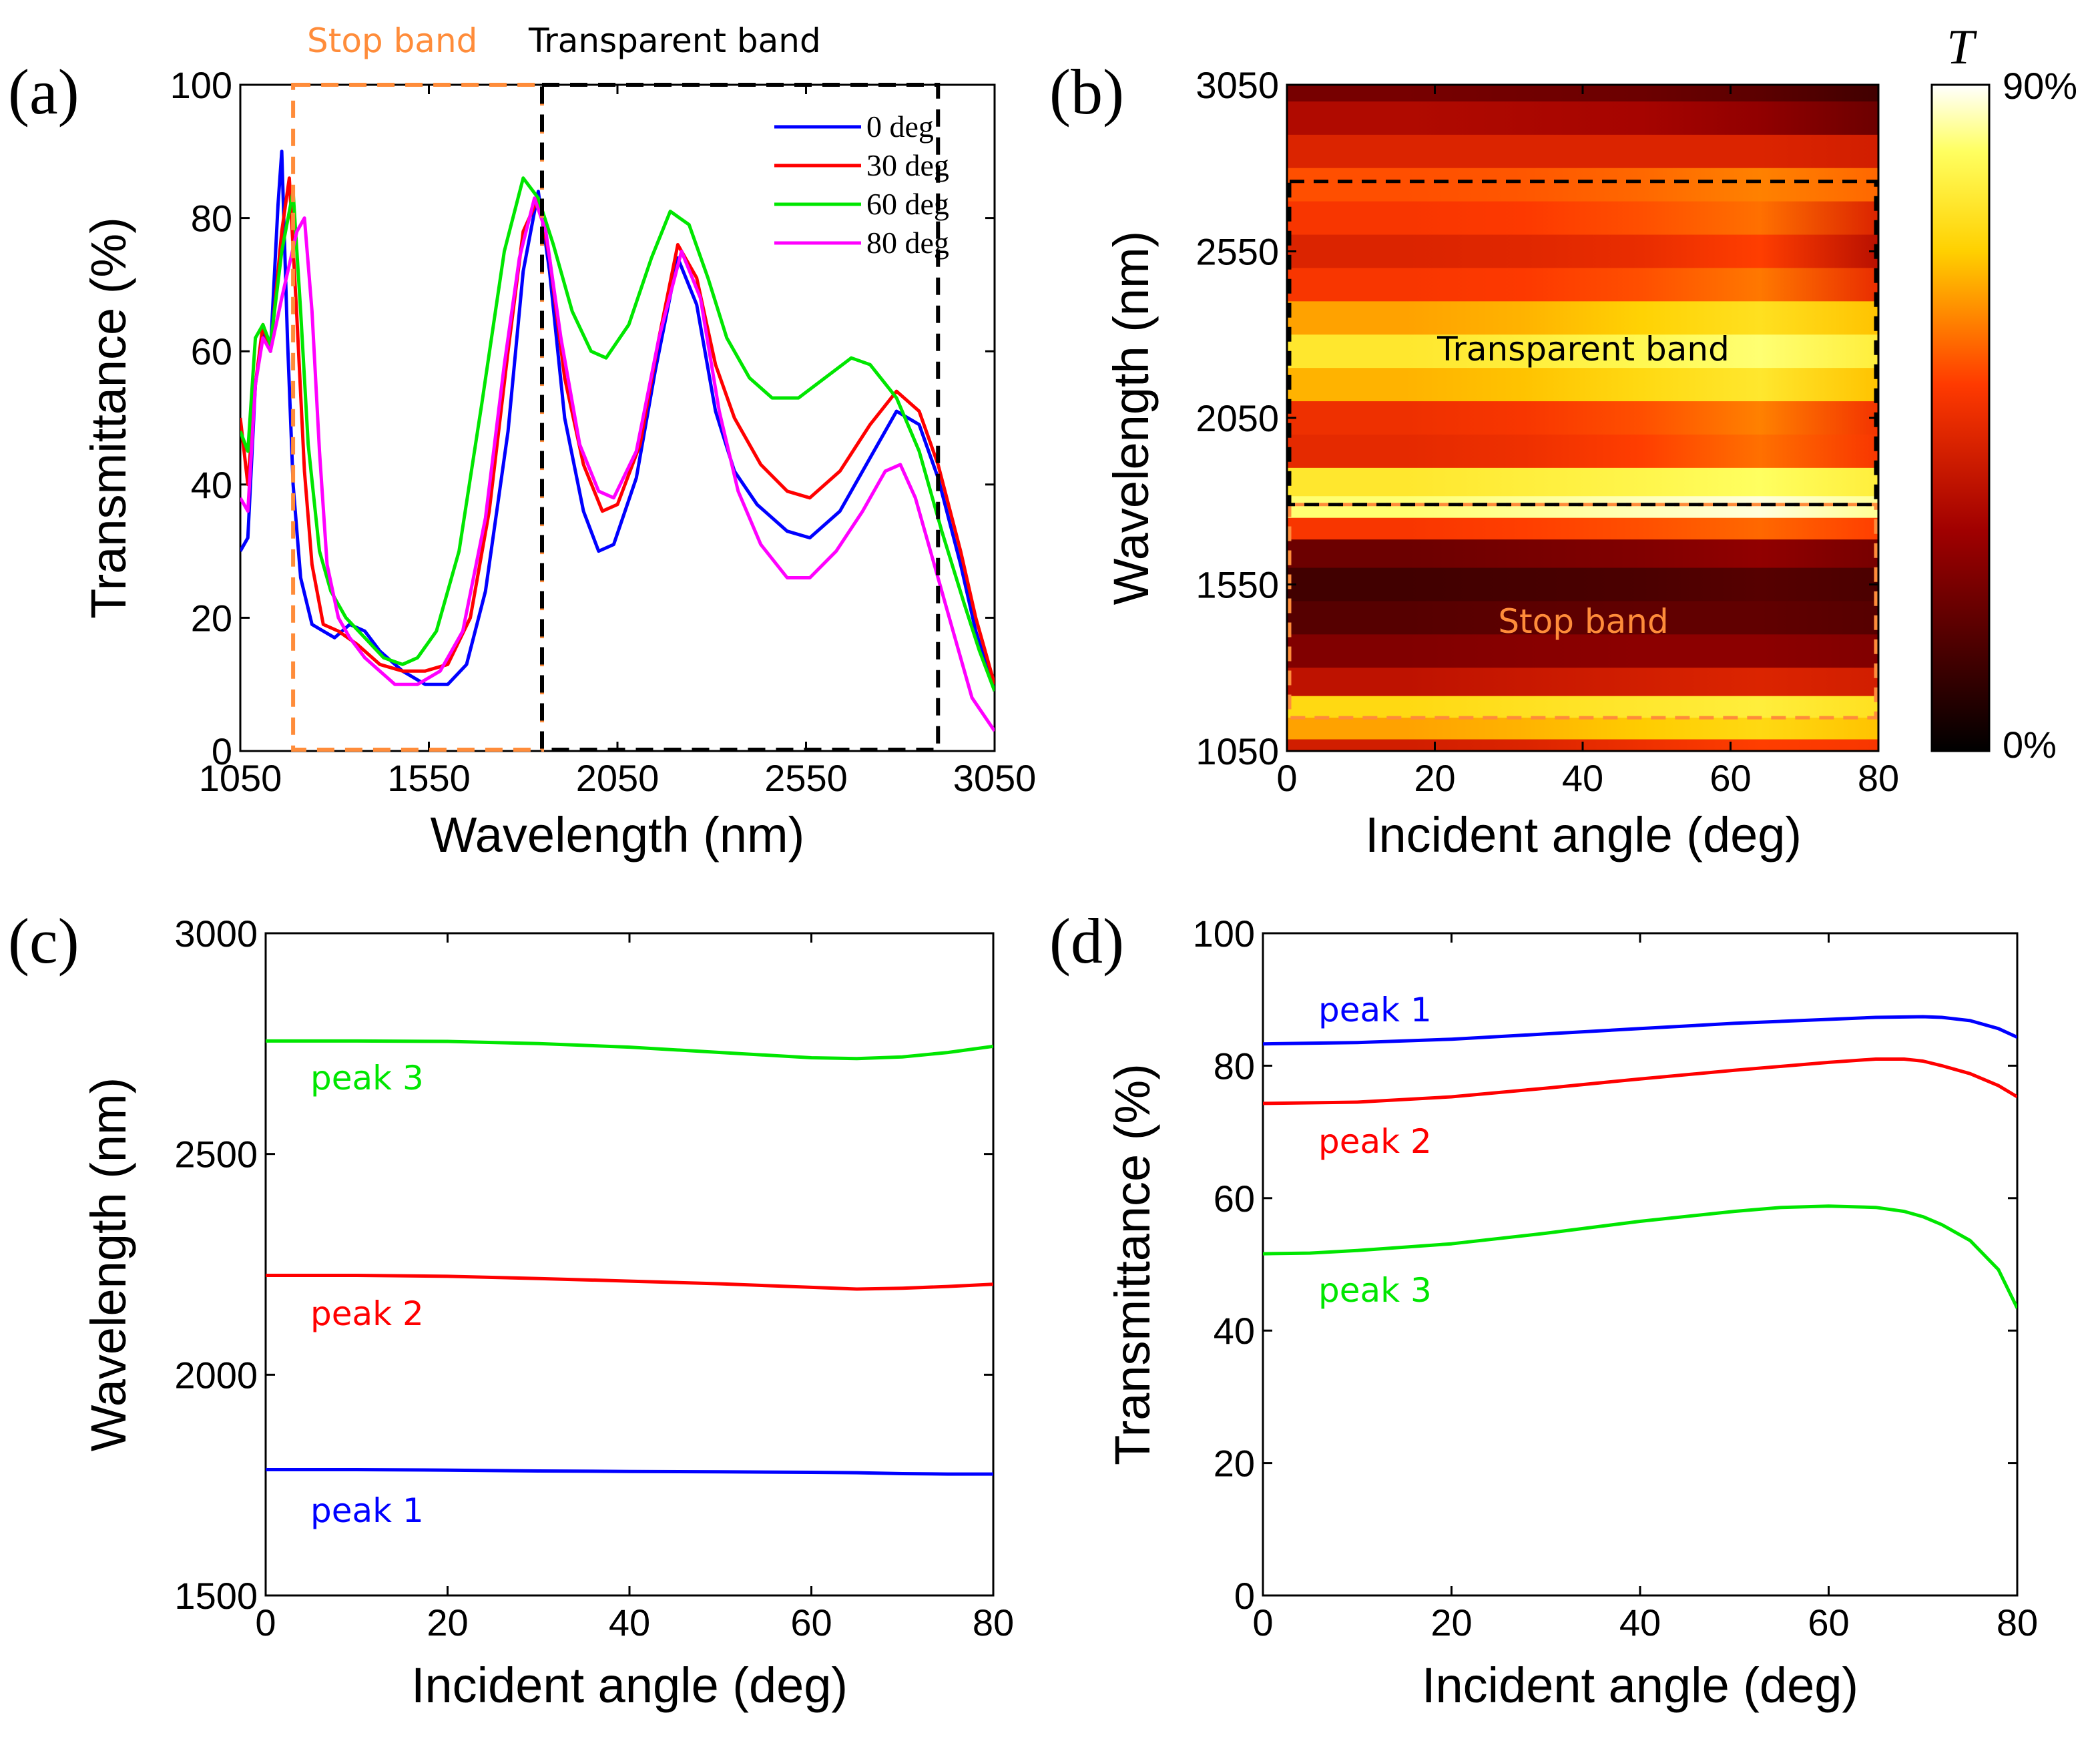 The height and width of the screenshot is (1741, 2100). What do you see at coordinates (629, 1685) in the screenshot?
I see `panel-c-xlabel: Incident angle (deg)` at bounding box center [629, 1685].